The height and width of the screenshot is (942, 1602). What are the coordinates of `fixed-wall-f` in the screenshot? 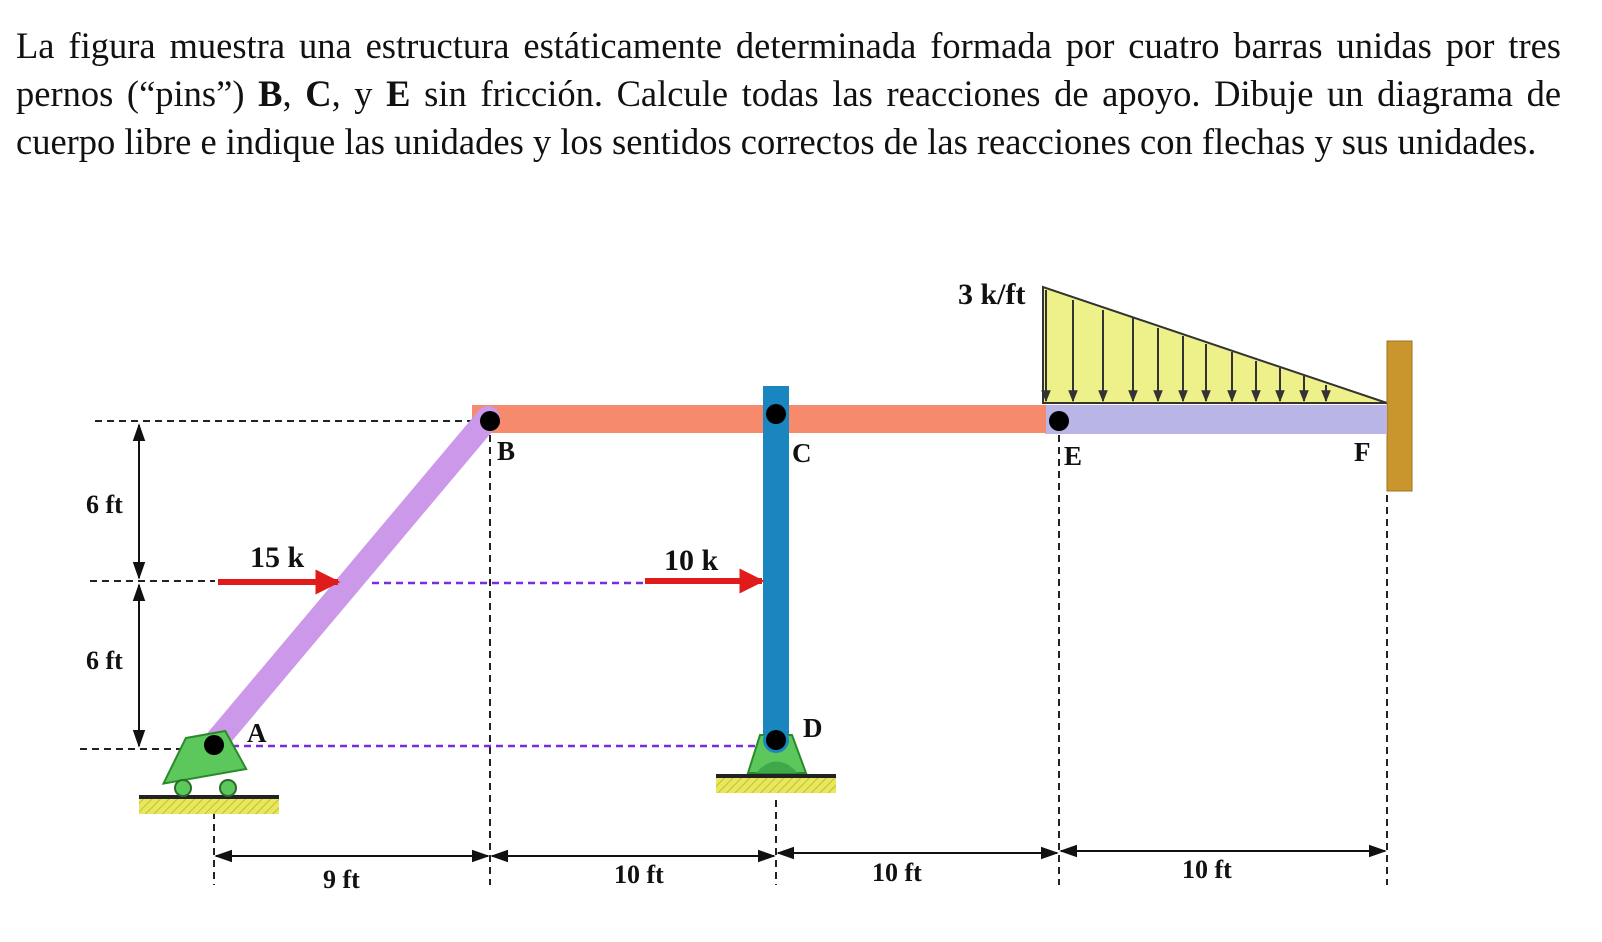 It's located at (1399, 416).